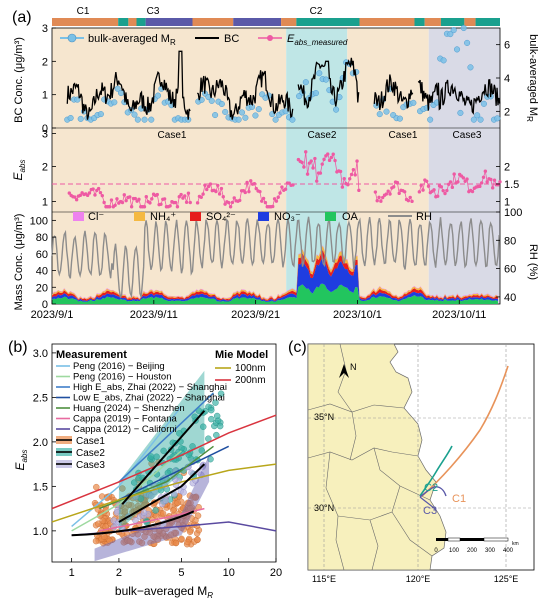  What do you see at coordinates (506, 579) in the screenshot?
I see `lon-label-125: 125°E` at bounding box center [506, 579].